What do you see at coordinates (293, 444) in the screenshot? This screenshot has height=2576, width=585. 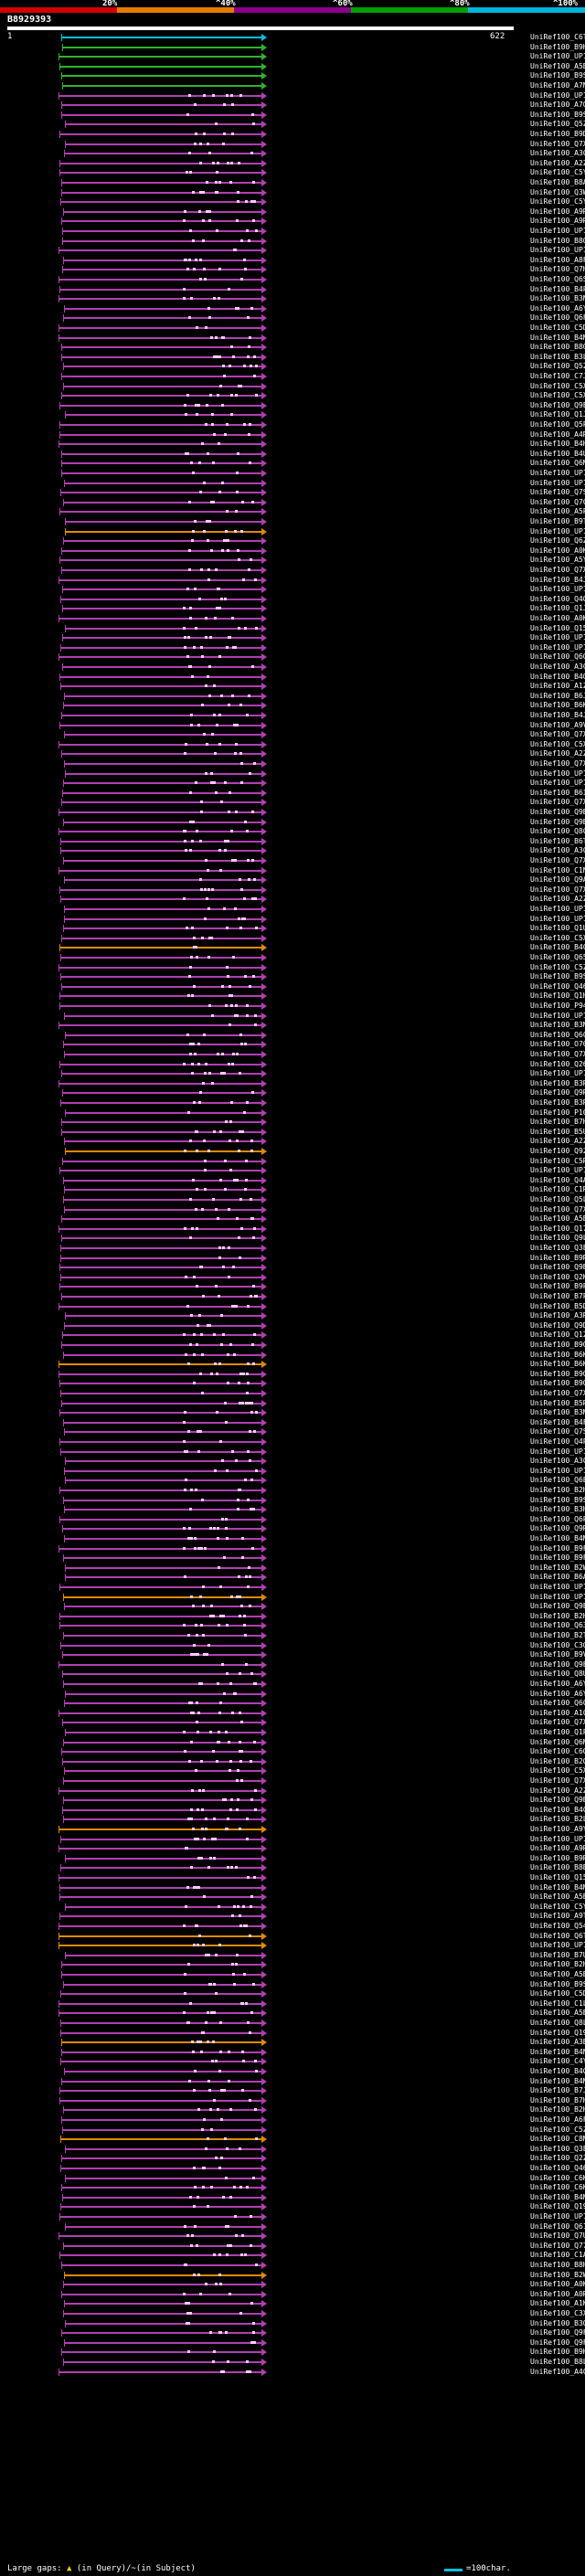 I see `hit-row: UniRef100_B4HMZ5` at bounding box center [293, 444].